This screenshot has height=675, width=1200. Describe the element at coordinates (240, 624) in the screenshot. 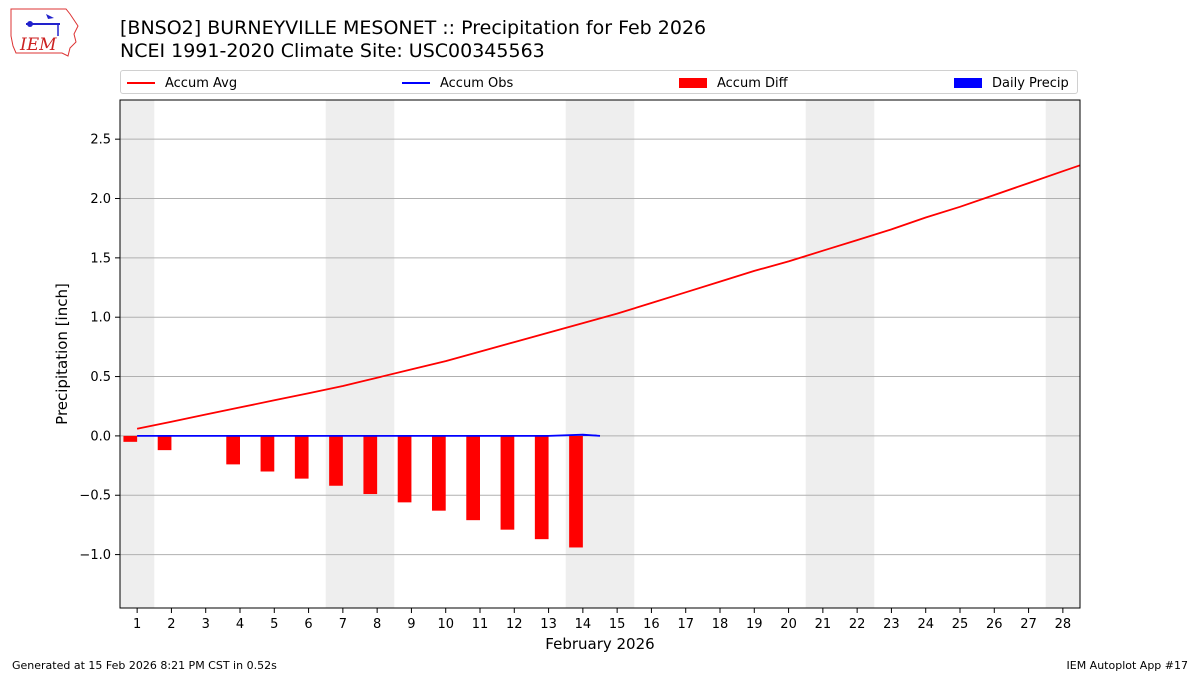

I see `x-tick-label: 4` at that location.